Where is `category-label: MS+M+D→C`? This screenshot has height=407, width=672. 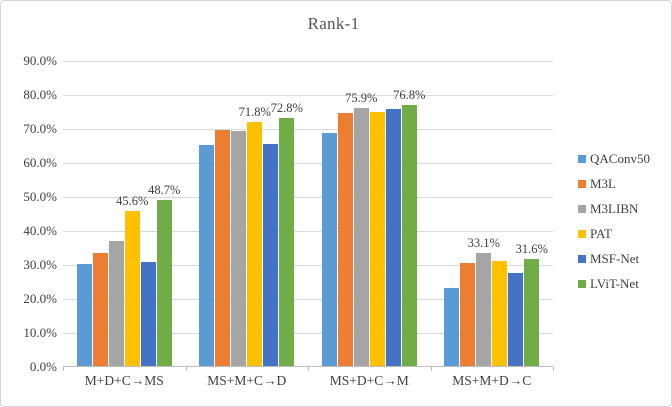 category-label: MS+M+D→C is located at coordinates (492, 380).